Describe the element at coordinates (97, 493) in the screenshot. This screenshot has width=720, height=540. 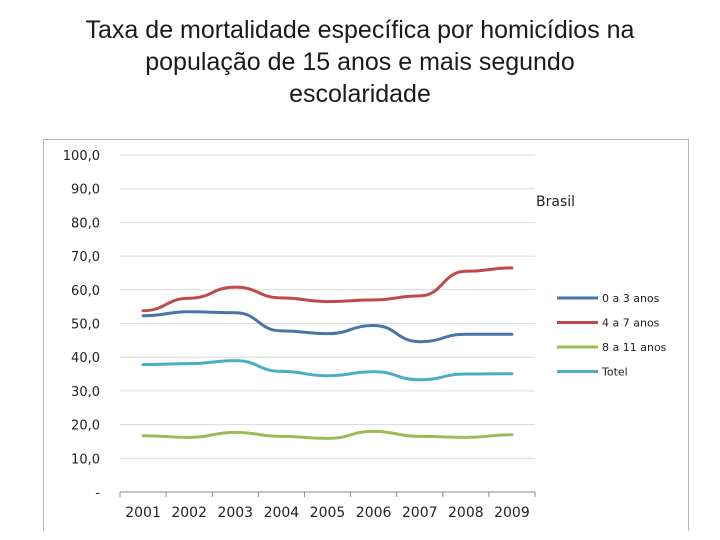
I see `y-tick-label: -` at that location.